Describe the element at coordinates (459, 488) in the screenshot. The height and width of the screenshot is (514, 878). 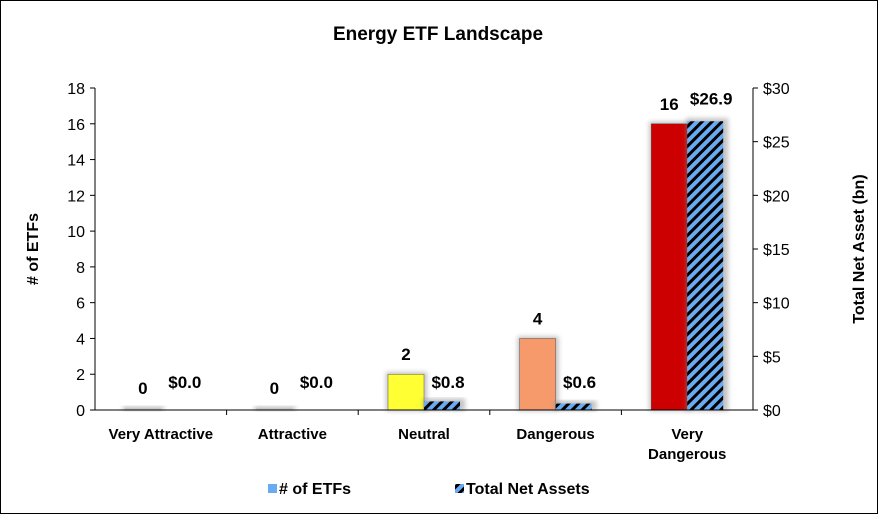
I see `legend-swatch-total-net-assets` at that location.